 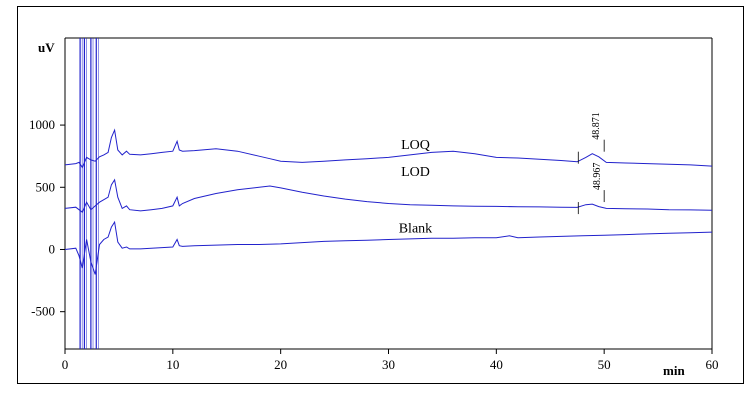 I want to click on y-axis-unit: uV, so click(x=46, y=47).